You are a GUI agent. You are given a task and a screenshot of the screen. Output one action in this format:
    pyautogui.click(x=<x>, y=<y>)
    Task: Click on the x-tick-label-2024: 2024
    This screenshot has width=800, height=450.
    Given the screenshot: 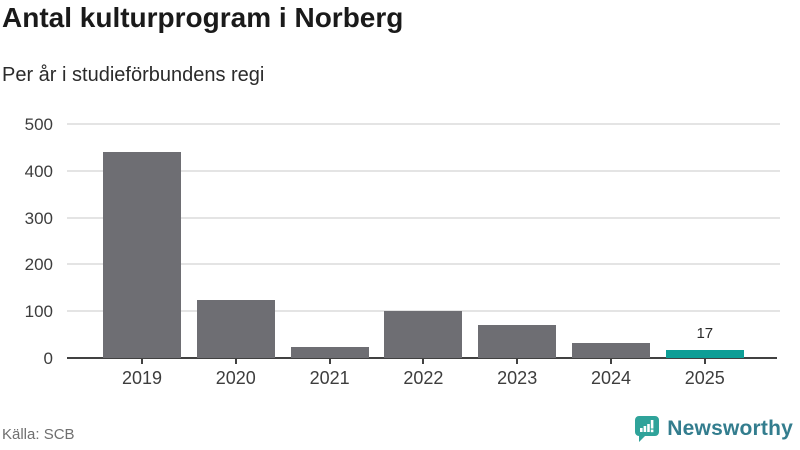 What is the action you would take?
    pyautogui.click(x=611, y=378)
    